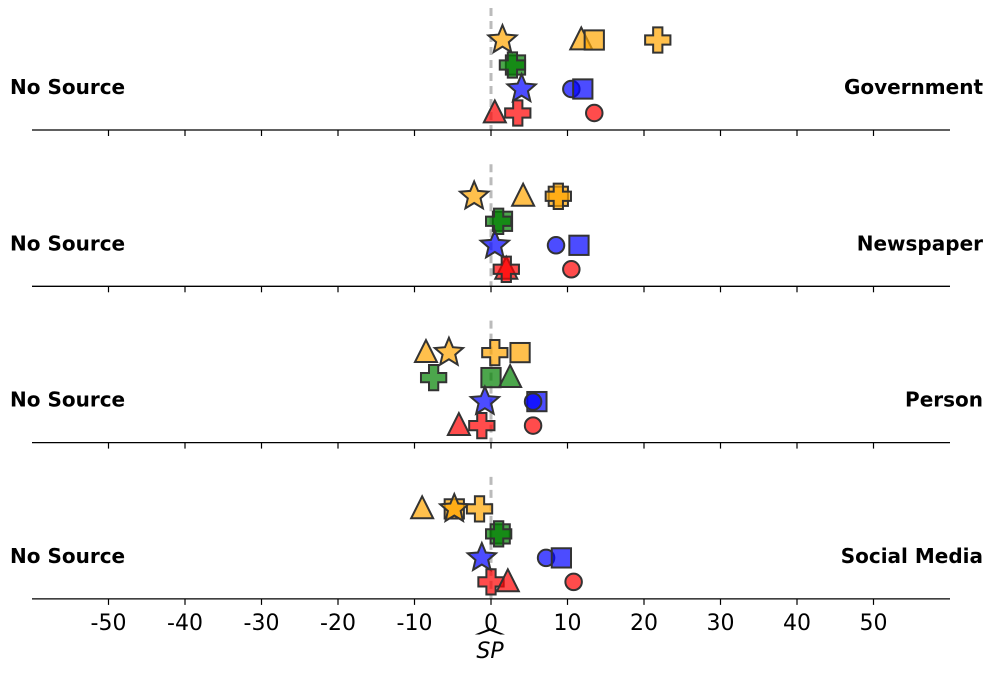 This screenshot has width=996, height=676. I want to click on x-tick-label: 40, so click(797, 623).